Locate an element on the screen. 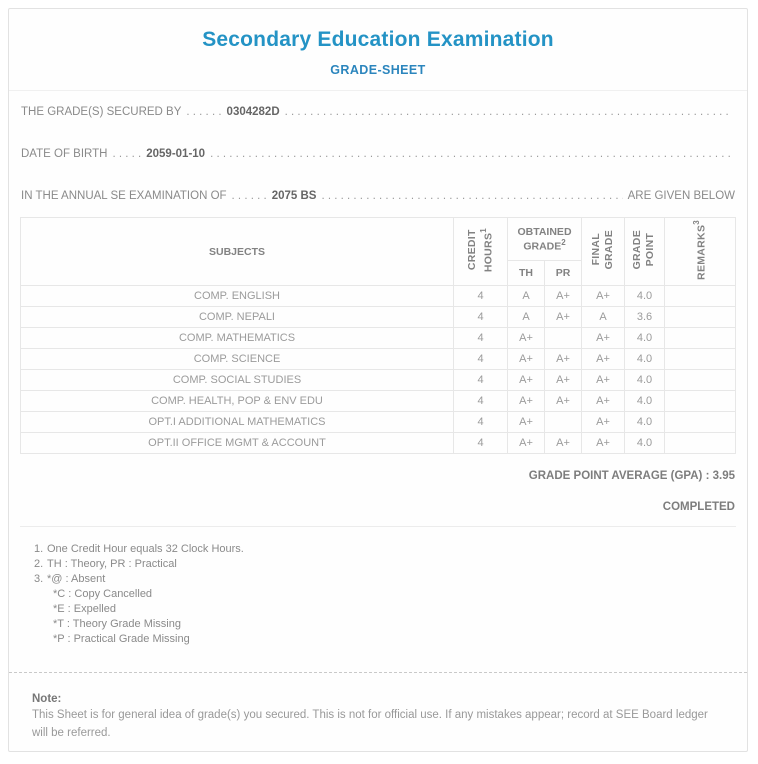  grade-point-vertical-label: GRADE POINT is located at coordinates (644, 250).